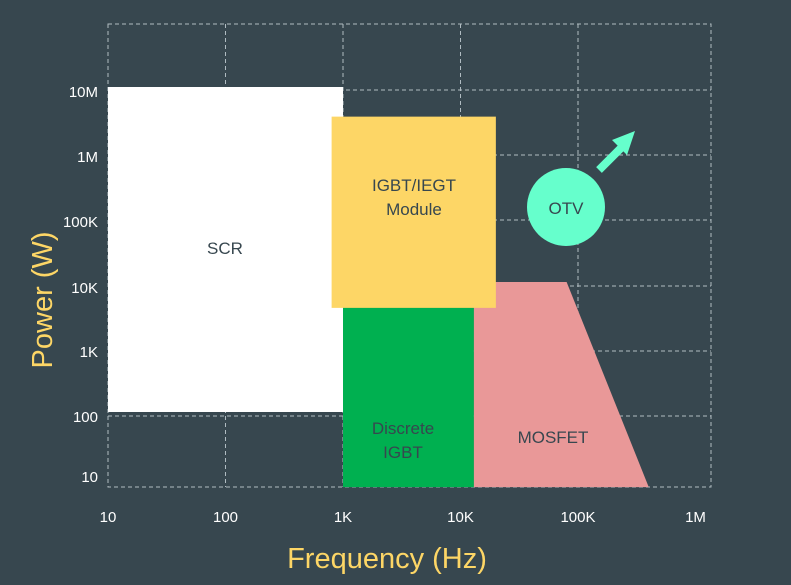 This screenshot has width=791, height=585. Describe the element at coordinates (387, 559) in the screenshot. I see `x-axis-title: Frequency (Hz)` at that location.